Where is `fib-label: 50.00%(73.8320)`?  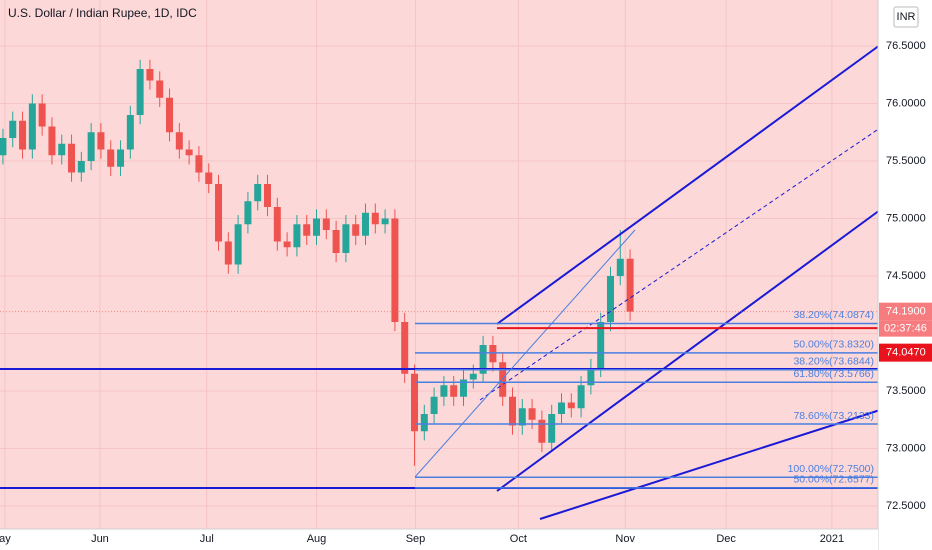
fib-label: 50.00%(73.8320) is located at coordinates (833, 345).